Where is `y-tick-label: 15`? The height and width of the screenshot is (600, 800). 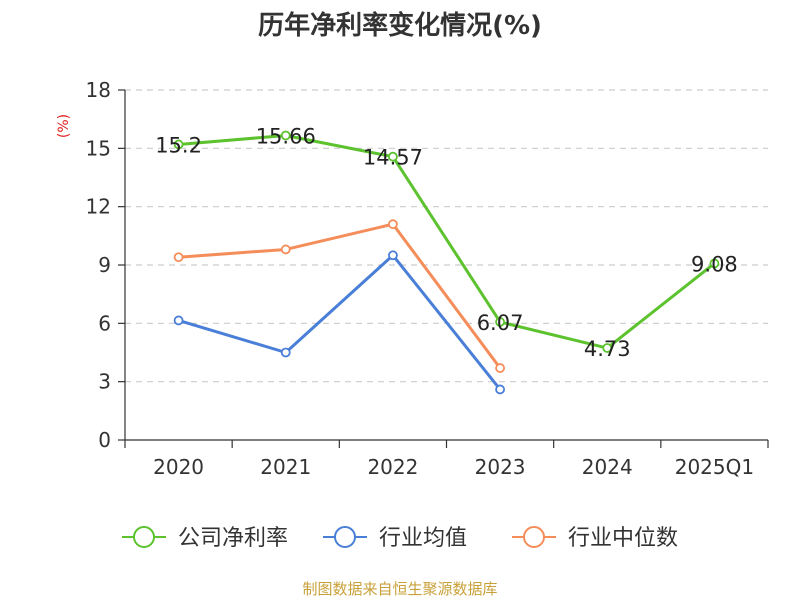
y-tick-label: 15 is located at coordinates (98, 148).